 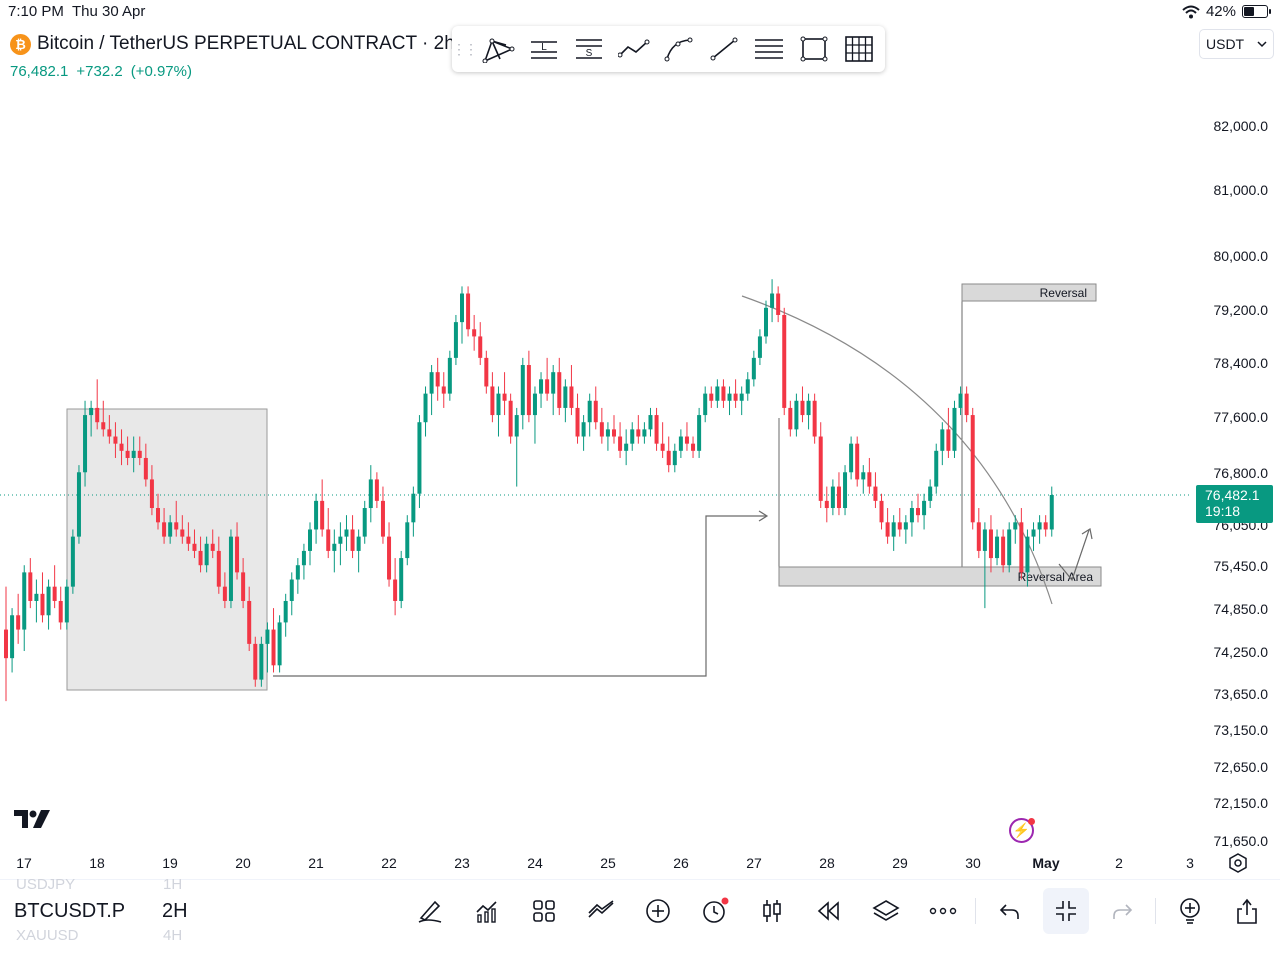 What do you see at coordinates (1190, 863) in the screenshot?
I see `time-tick: 3` at bounding box center [1190, 863].